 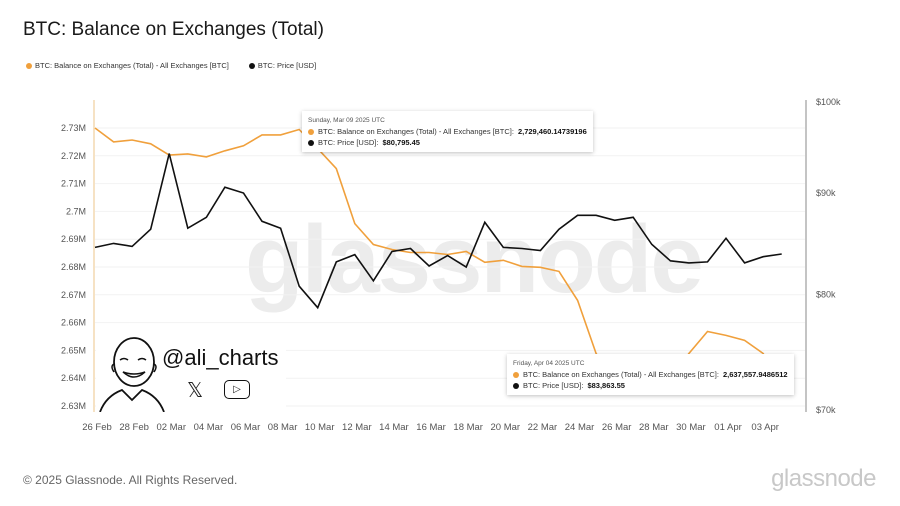 What do you see at coordinates (357, 427) in the screenshot?
I see `x-tick: 12 Mar` at bounding box center [357, 427].